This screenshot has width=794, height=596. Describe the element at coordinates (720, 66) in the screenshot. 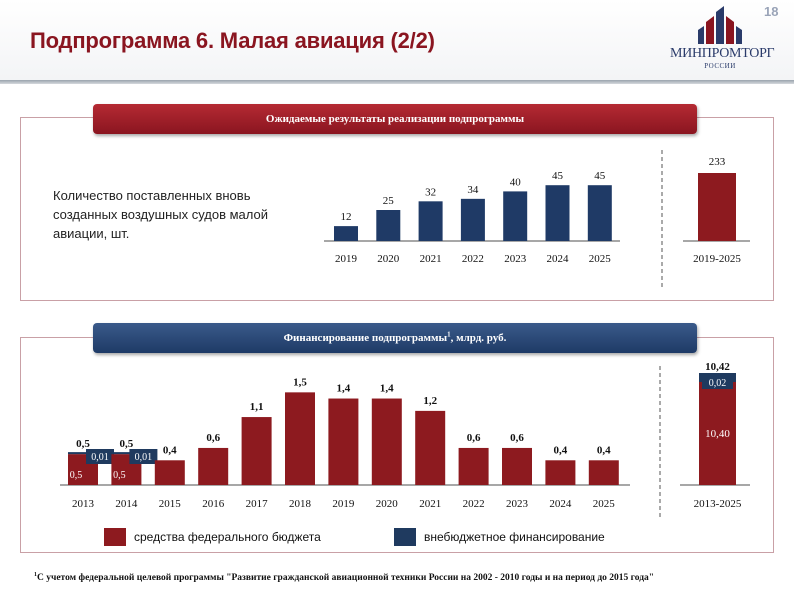

I see `logo-subtitle: РОССИИ` at that location.